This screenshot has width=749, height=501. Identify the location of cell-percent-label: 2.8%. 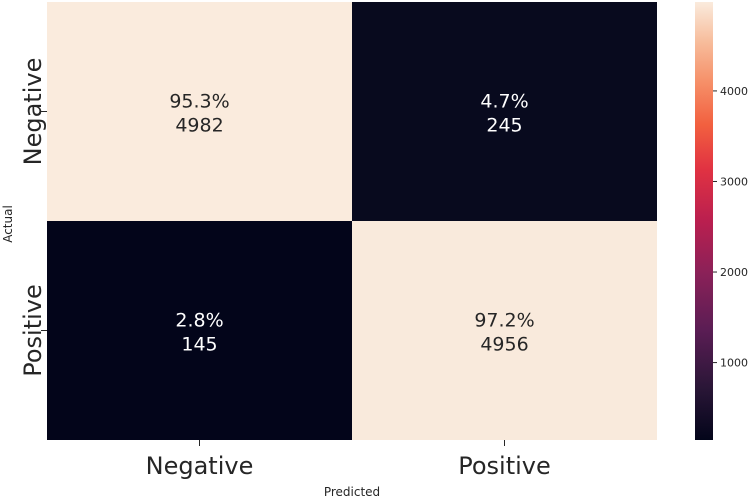
(199, 321).